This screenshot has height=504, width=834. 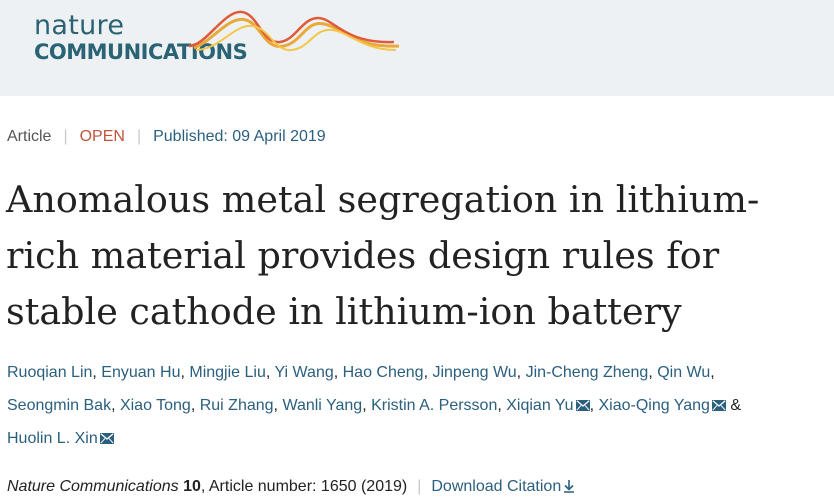 I want to click on download-citation-label: Download Citation, so click(x=496, y=486).